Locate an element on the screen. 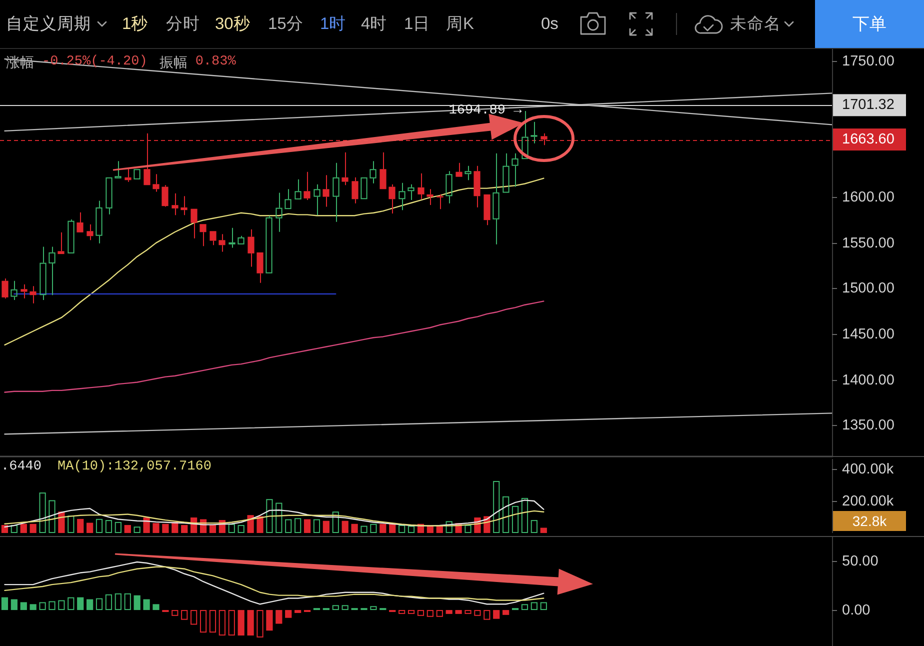 The height and width of the screenshot is (646, 924). text: 分时 is located at coordinates (183, 24).